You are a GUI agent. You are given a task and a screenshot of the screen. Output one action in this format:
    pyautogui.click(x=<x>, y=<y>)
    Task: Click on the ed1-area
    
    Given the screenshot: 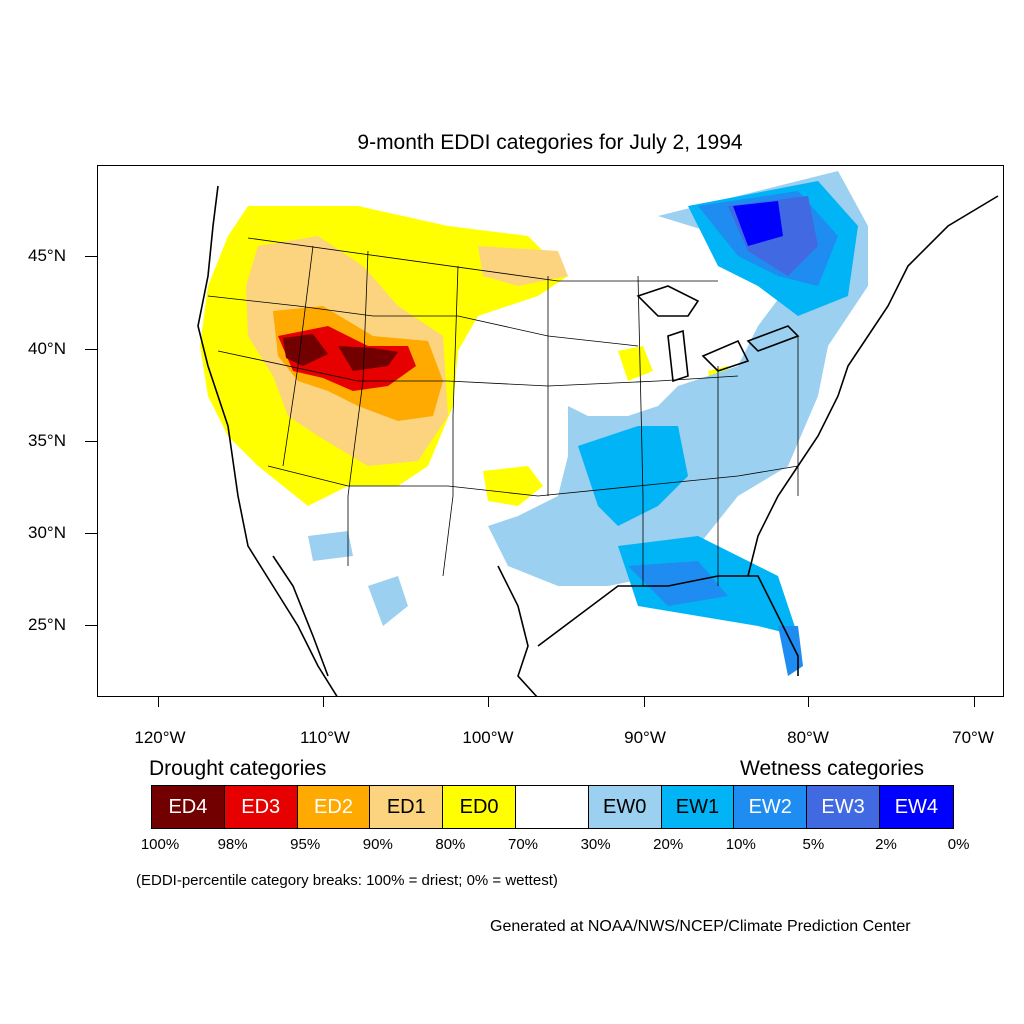 What is the action you would take?
    pyautogui.click(x=523, y=266)
    